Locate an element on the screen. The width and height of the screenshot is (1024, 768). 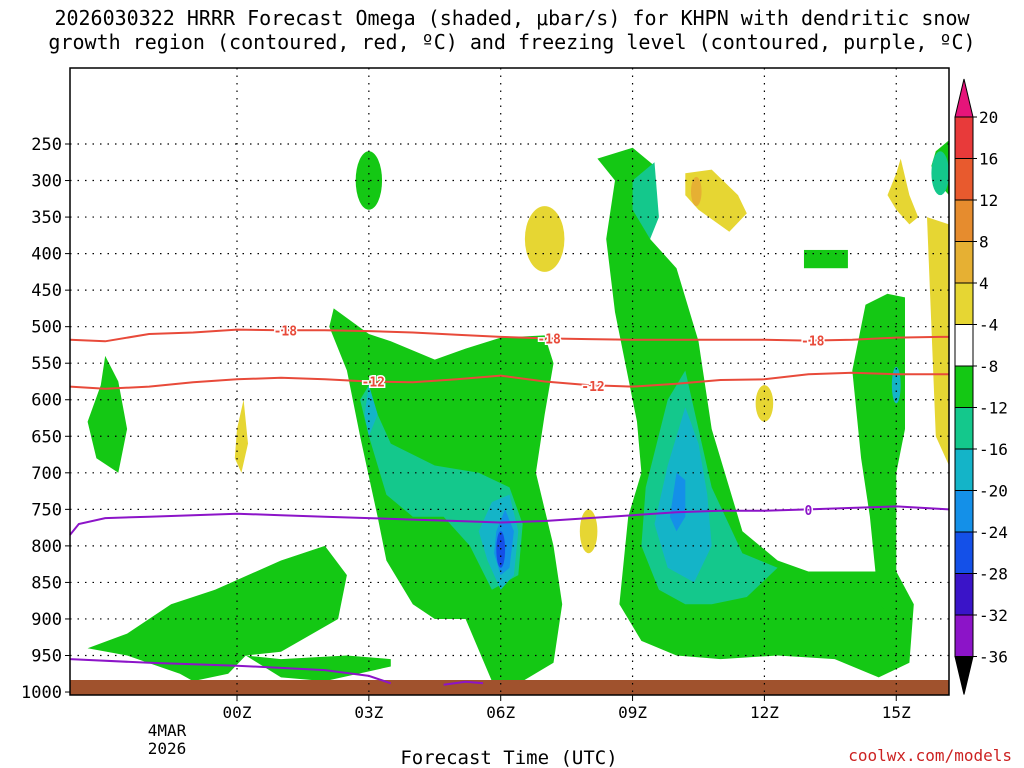
y-tick-label: 450 is located at coordinates (46, 291).